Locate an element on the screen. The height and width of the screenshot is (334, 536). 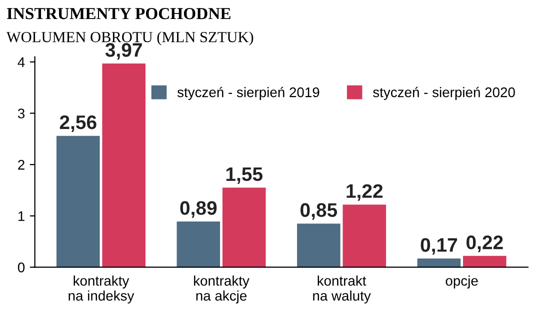
legend-label: styczeń - sierpień 2020 is located at coordinates (444, 93).